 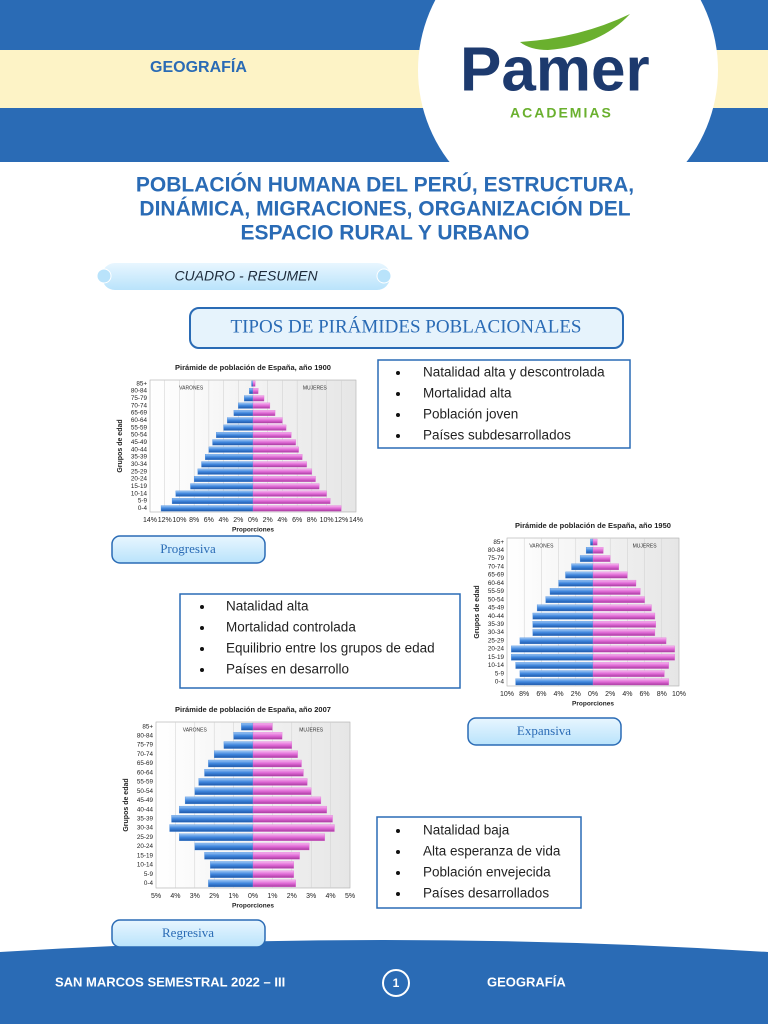 What do you see at coordinates (143, 508) in the screenshot?
I see `y-tick-label: 0-4` at bounding box center [143, 508].